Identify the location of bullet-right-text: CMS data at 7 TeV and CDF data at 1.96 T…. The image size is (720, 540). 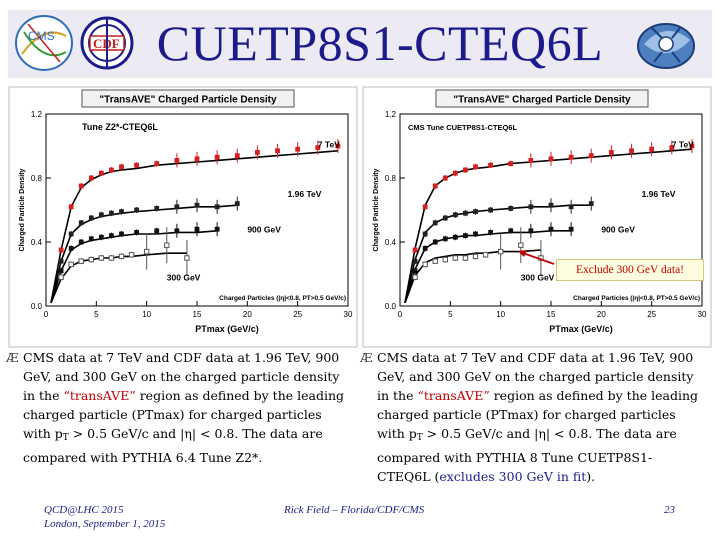
(538, 417).